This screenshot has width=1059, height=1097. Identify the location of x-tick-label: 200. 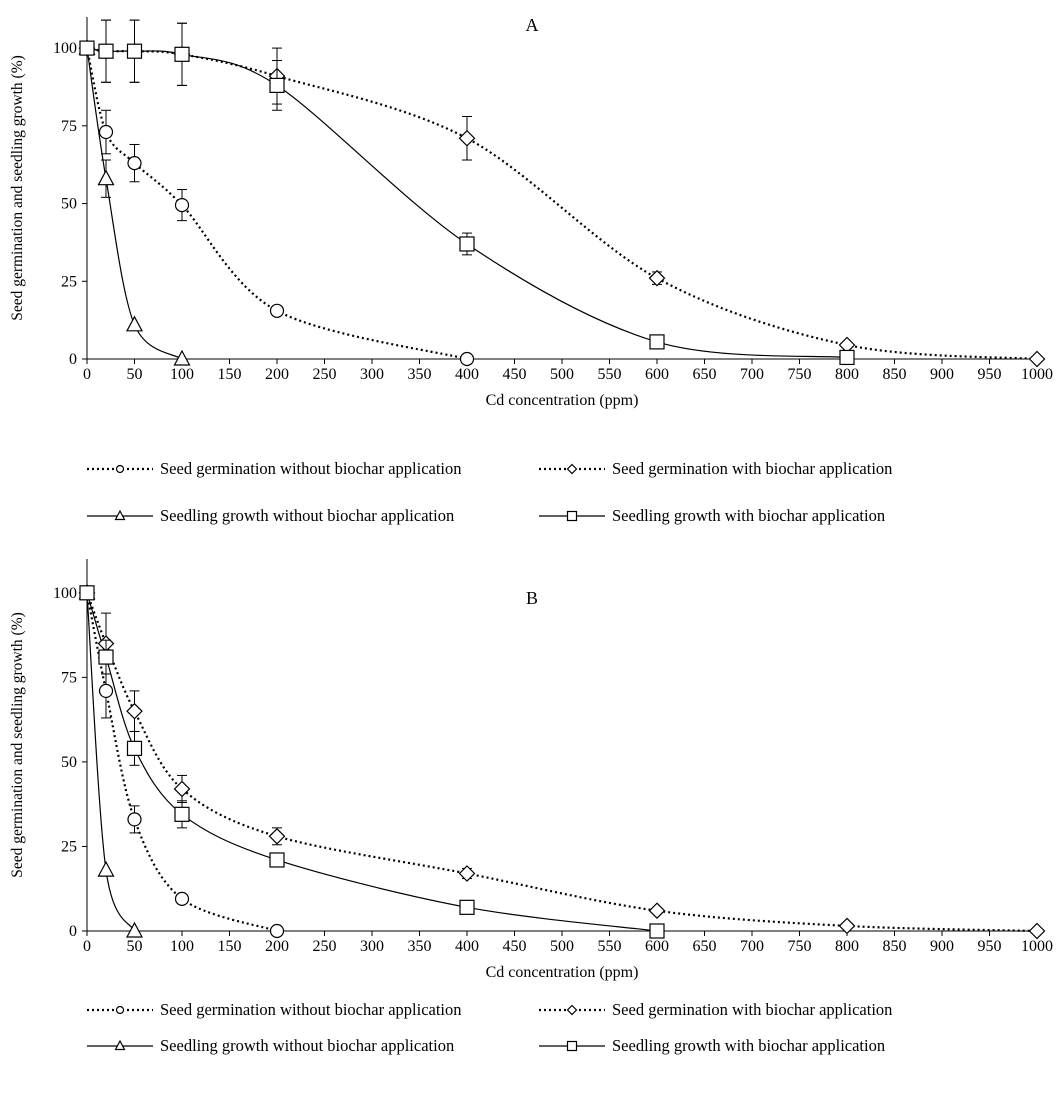
(277, 946).